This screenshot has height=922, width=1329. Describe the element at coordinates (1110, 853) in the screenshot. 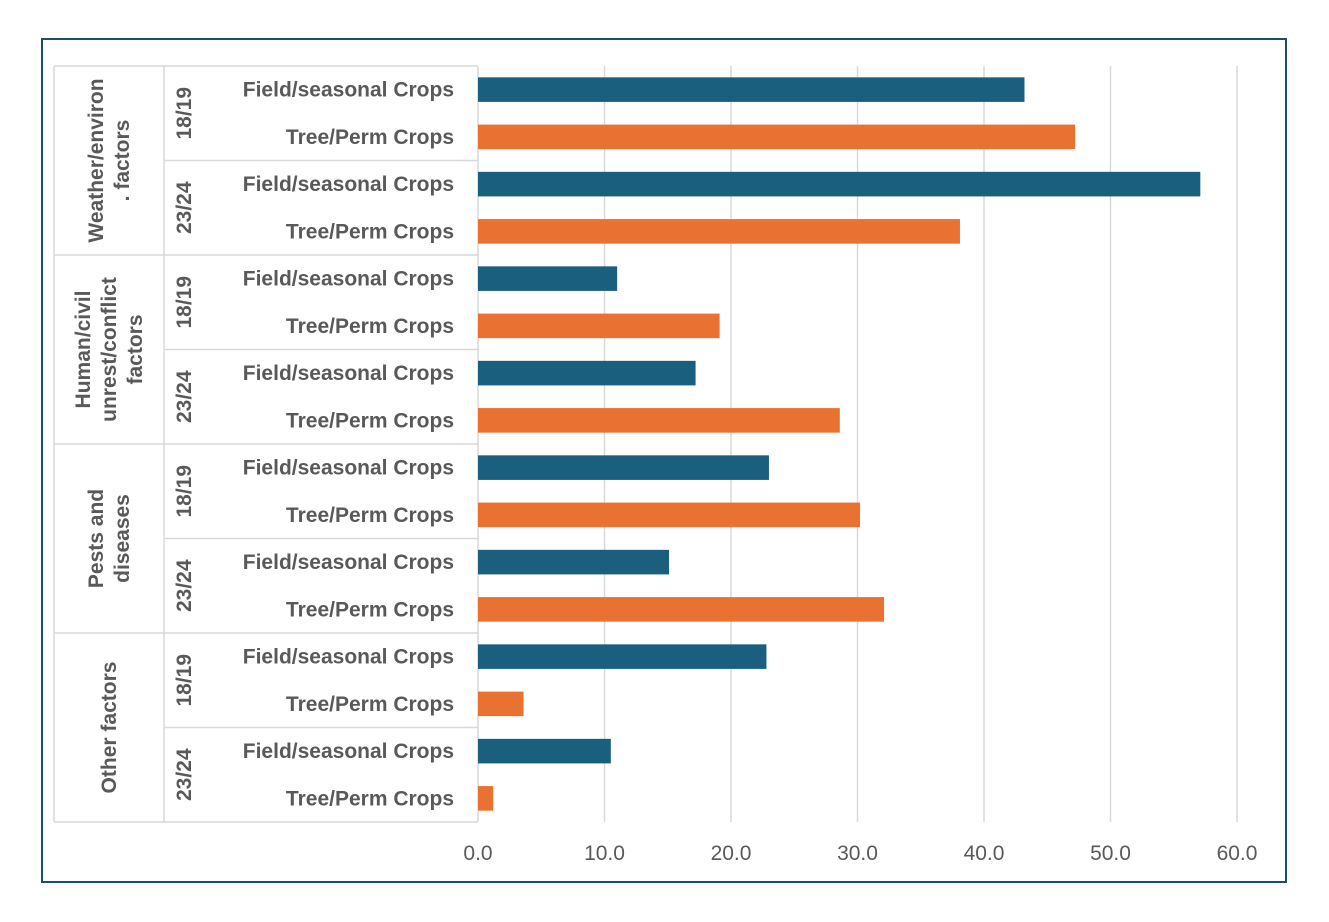

I see `x-tick-label: 50.0` at that location.